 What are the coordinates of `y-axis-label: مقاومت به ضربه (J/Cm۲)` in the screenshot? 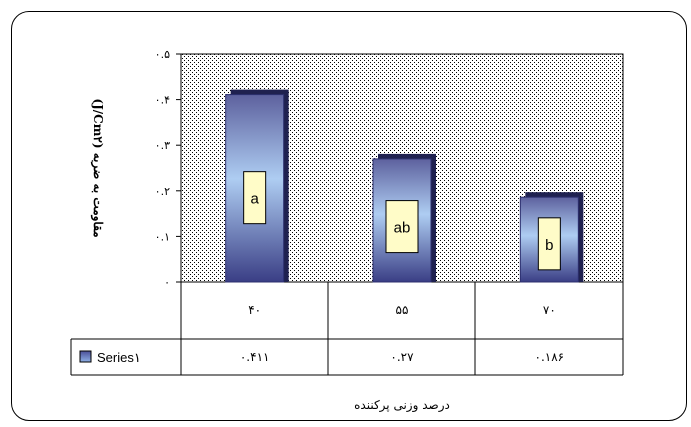 It's located at (97, 167).